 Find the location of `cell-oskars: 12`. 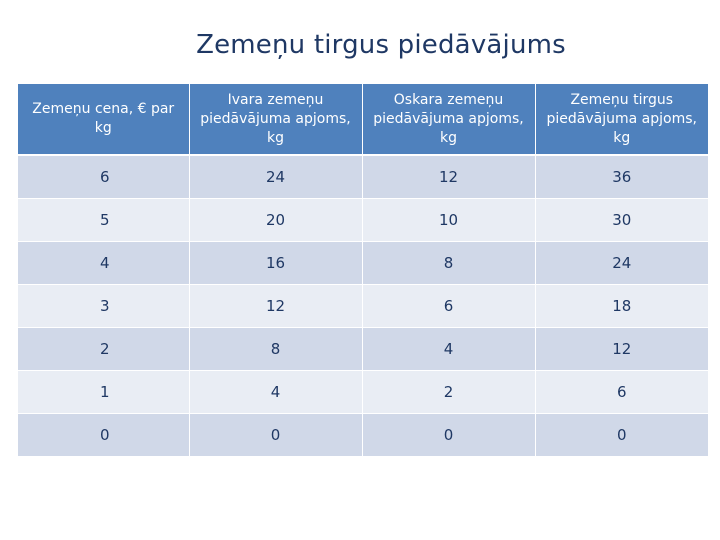

cell-oskars: 12 is located at coordinates (449, 177).